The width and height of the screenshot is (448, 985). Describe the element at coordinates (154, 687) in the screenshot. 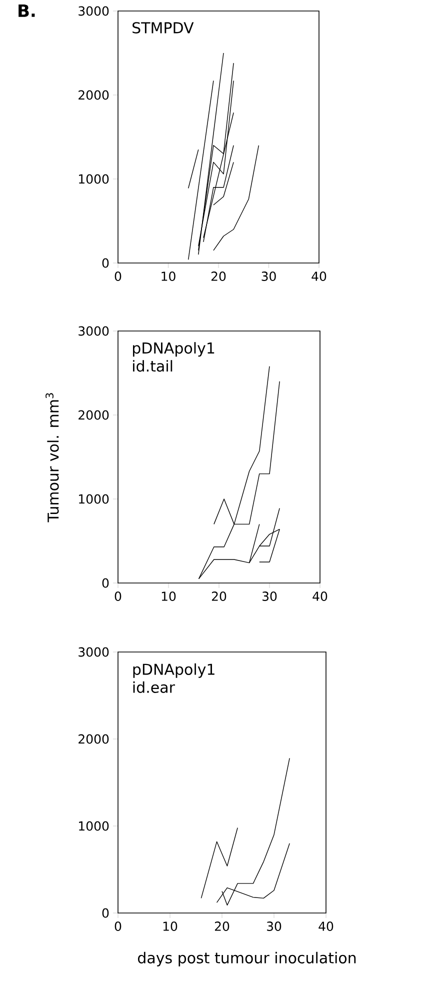

I see `text: id.ear` at that location.